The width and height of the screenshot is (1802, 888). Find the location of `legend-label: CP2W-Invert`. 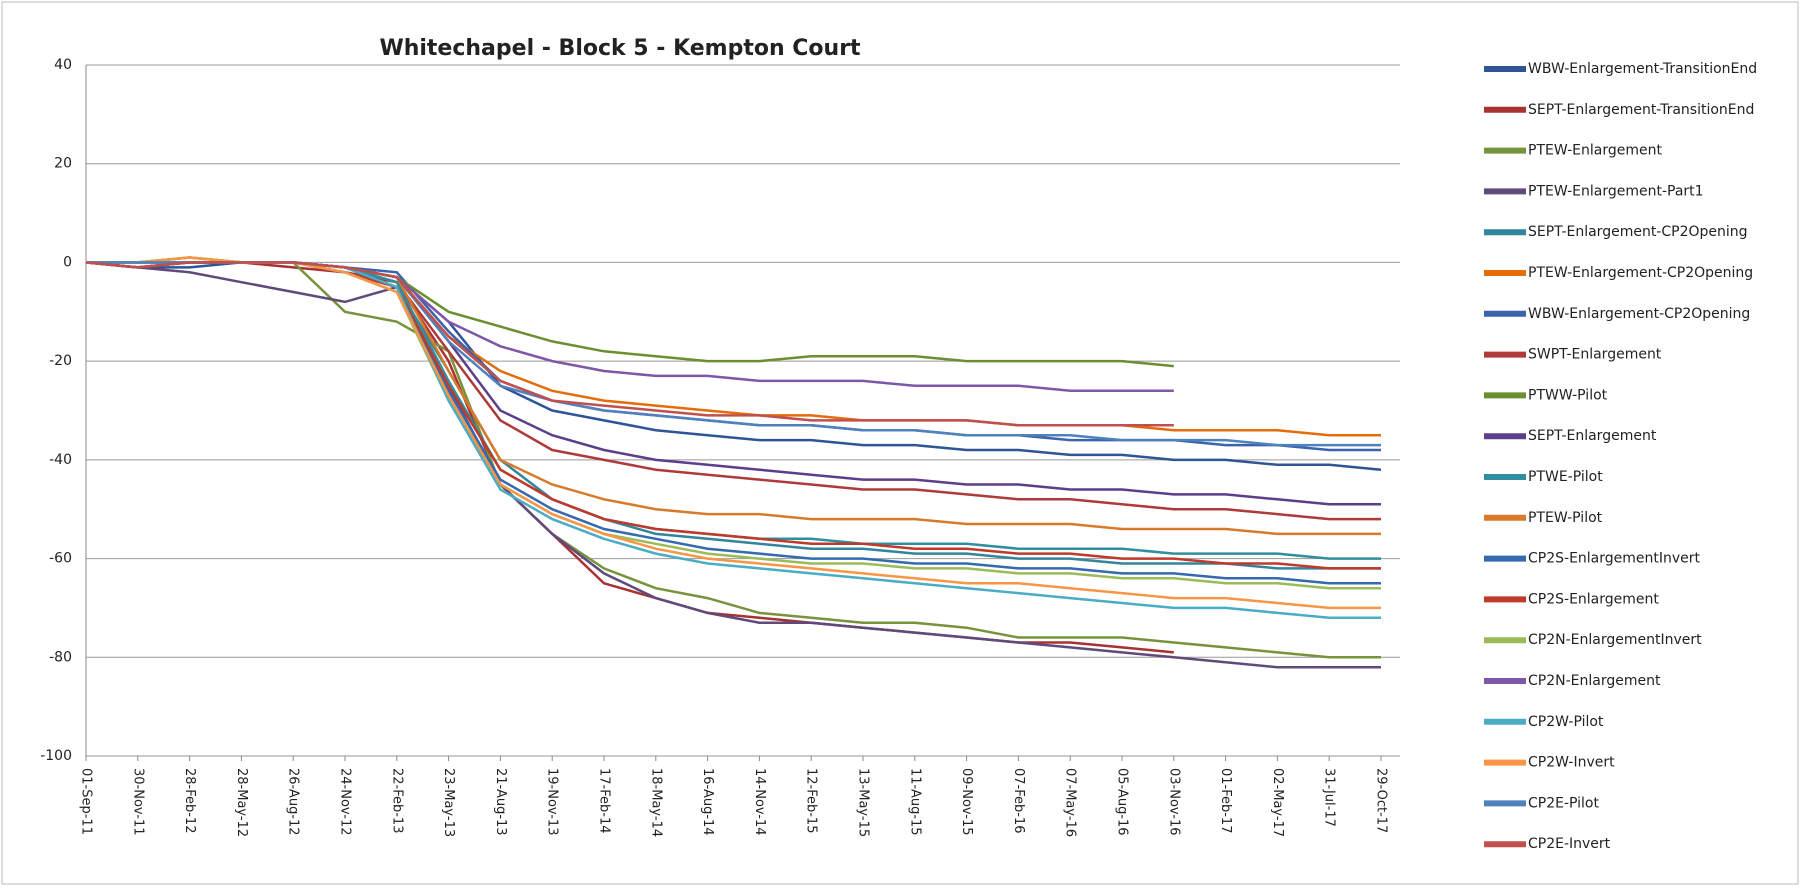

legend-label: CP2W-Invert is located at coordinates (1571, 763).